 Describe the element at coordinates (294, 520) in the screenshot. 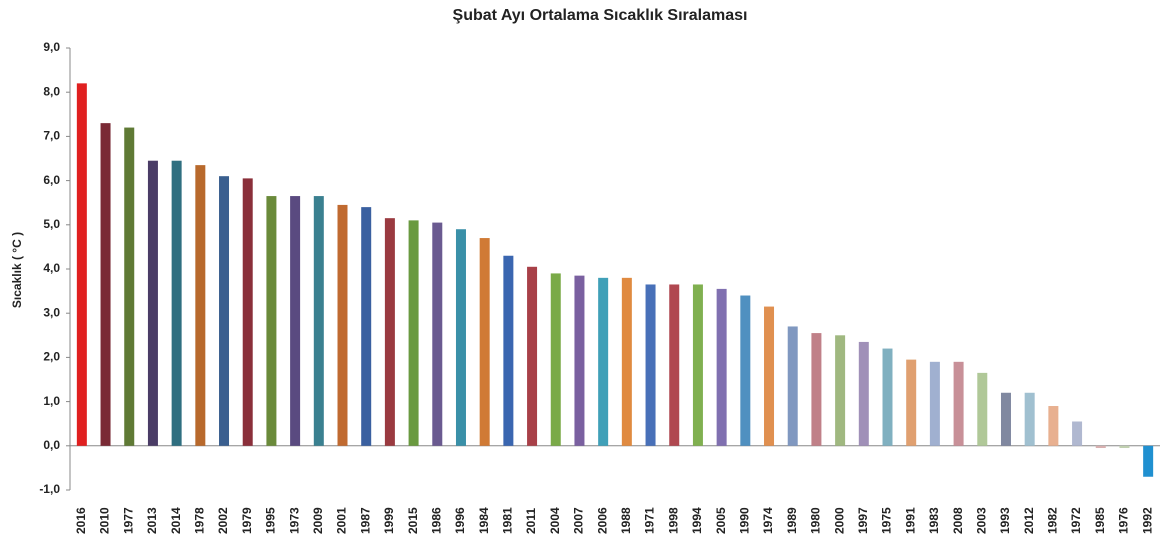

I see `x-tick-label: 1973` at that location.